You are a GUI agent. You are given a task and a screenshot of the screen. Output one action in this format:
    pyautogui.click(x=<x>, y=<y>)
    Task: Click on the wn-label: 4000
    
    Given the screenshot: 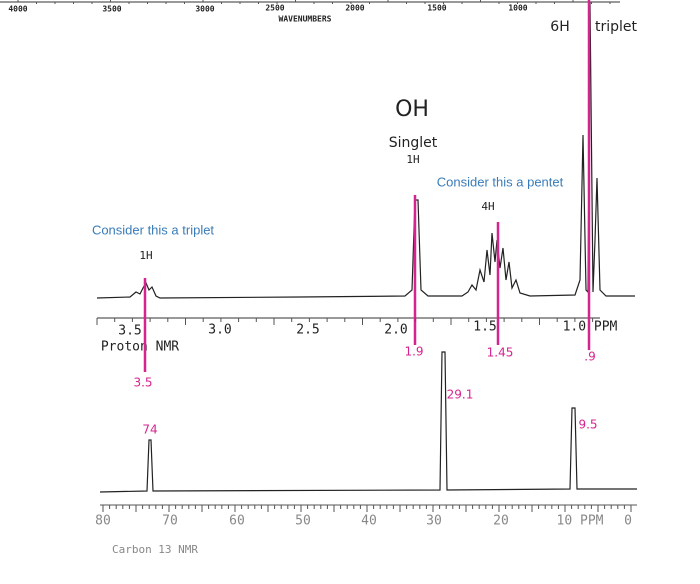 What is the action you would take?
    pyautogui.click(x=17, y=9)
    